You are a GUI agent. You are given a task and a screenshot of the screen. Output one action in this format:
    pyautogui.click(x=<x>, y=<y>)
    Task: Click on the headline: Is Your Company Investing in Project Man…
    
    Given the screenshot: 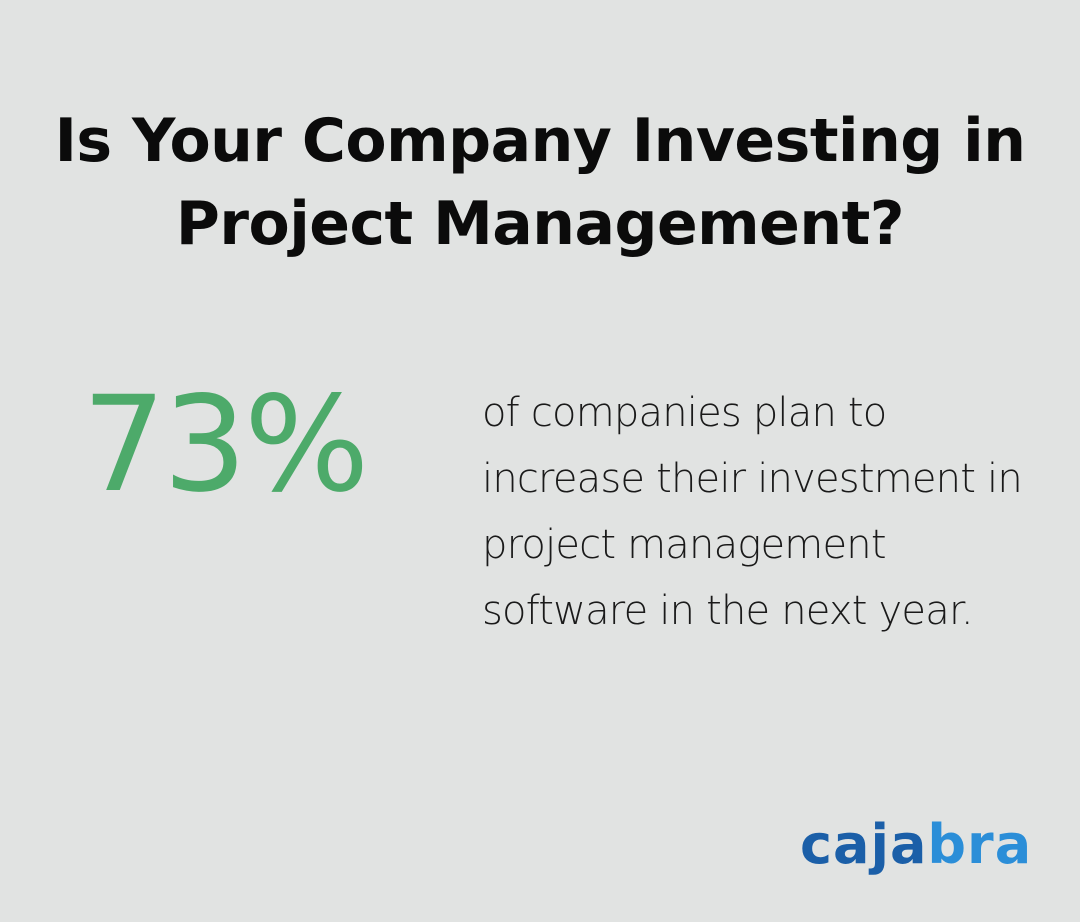 What is the action you would take?
    pyautogui.click(x=540, y=182)
    